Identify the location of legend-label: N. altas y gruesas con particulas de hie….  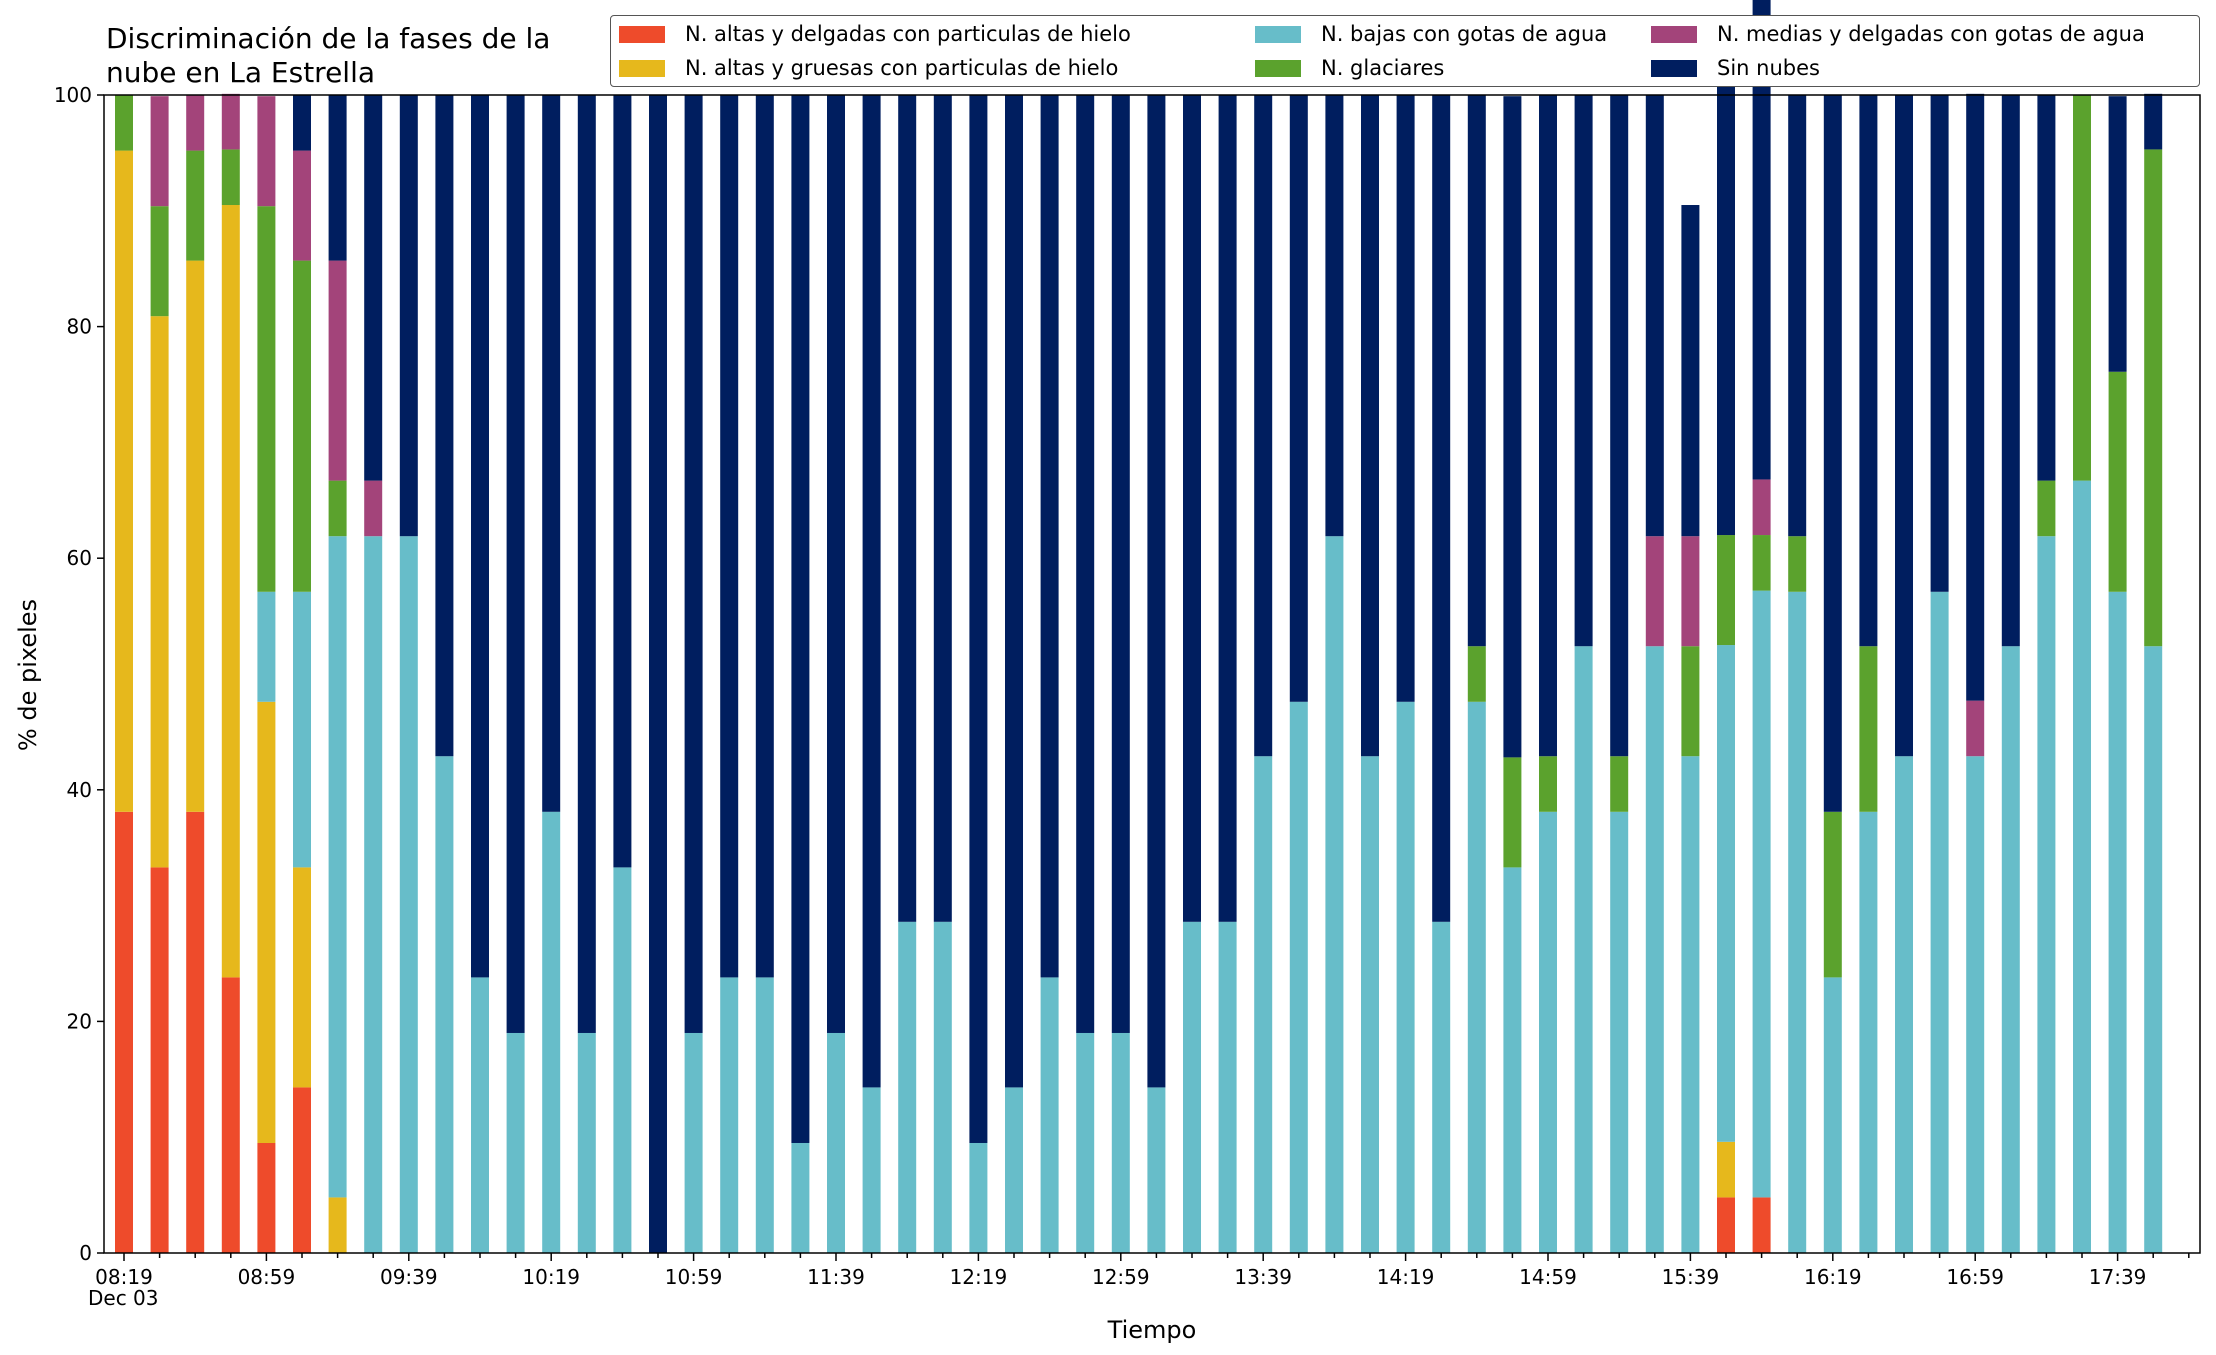
(902, 68).